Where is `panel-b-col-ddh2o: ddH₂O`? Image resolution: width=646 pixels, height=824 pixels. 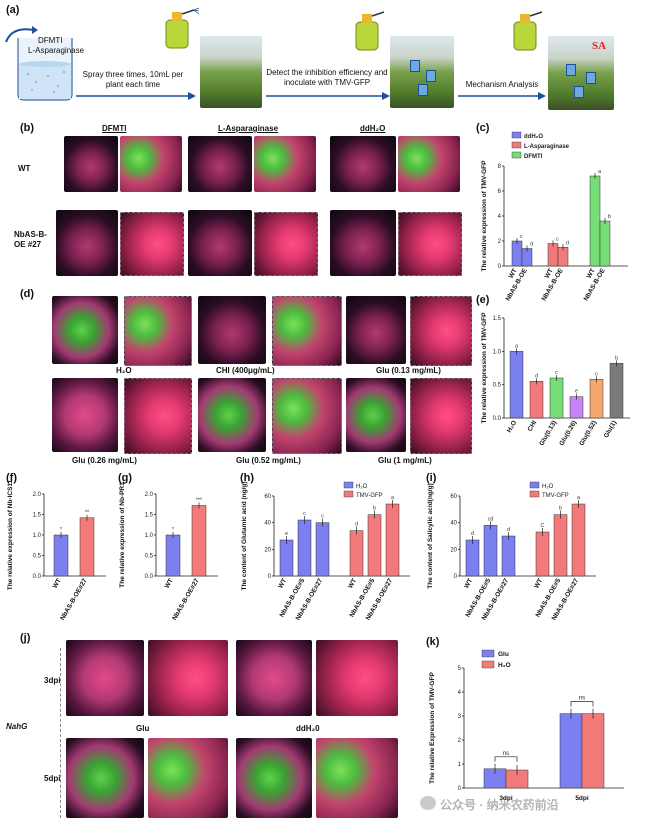 panel-b-col-ddh2o: ddH₂O is located at coordinates (373, 128).